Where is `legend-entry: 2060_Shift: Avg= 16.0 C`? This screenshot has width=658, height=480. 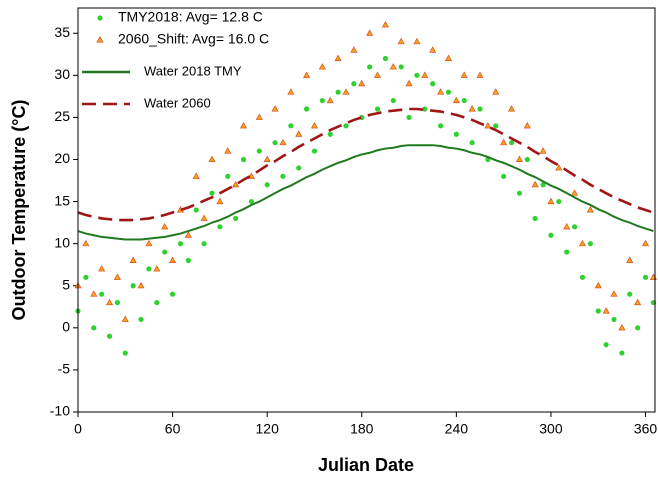
legend-entry: 2060_Shift: Avg= 16.0 C is located at coordinates (182, 39).